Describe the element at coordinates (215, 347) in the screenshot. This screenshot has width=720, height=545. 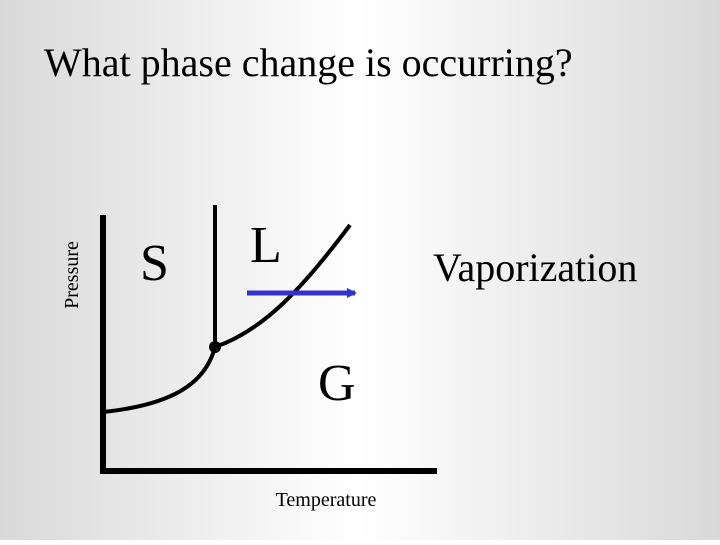
I see `triple-point` at that location.